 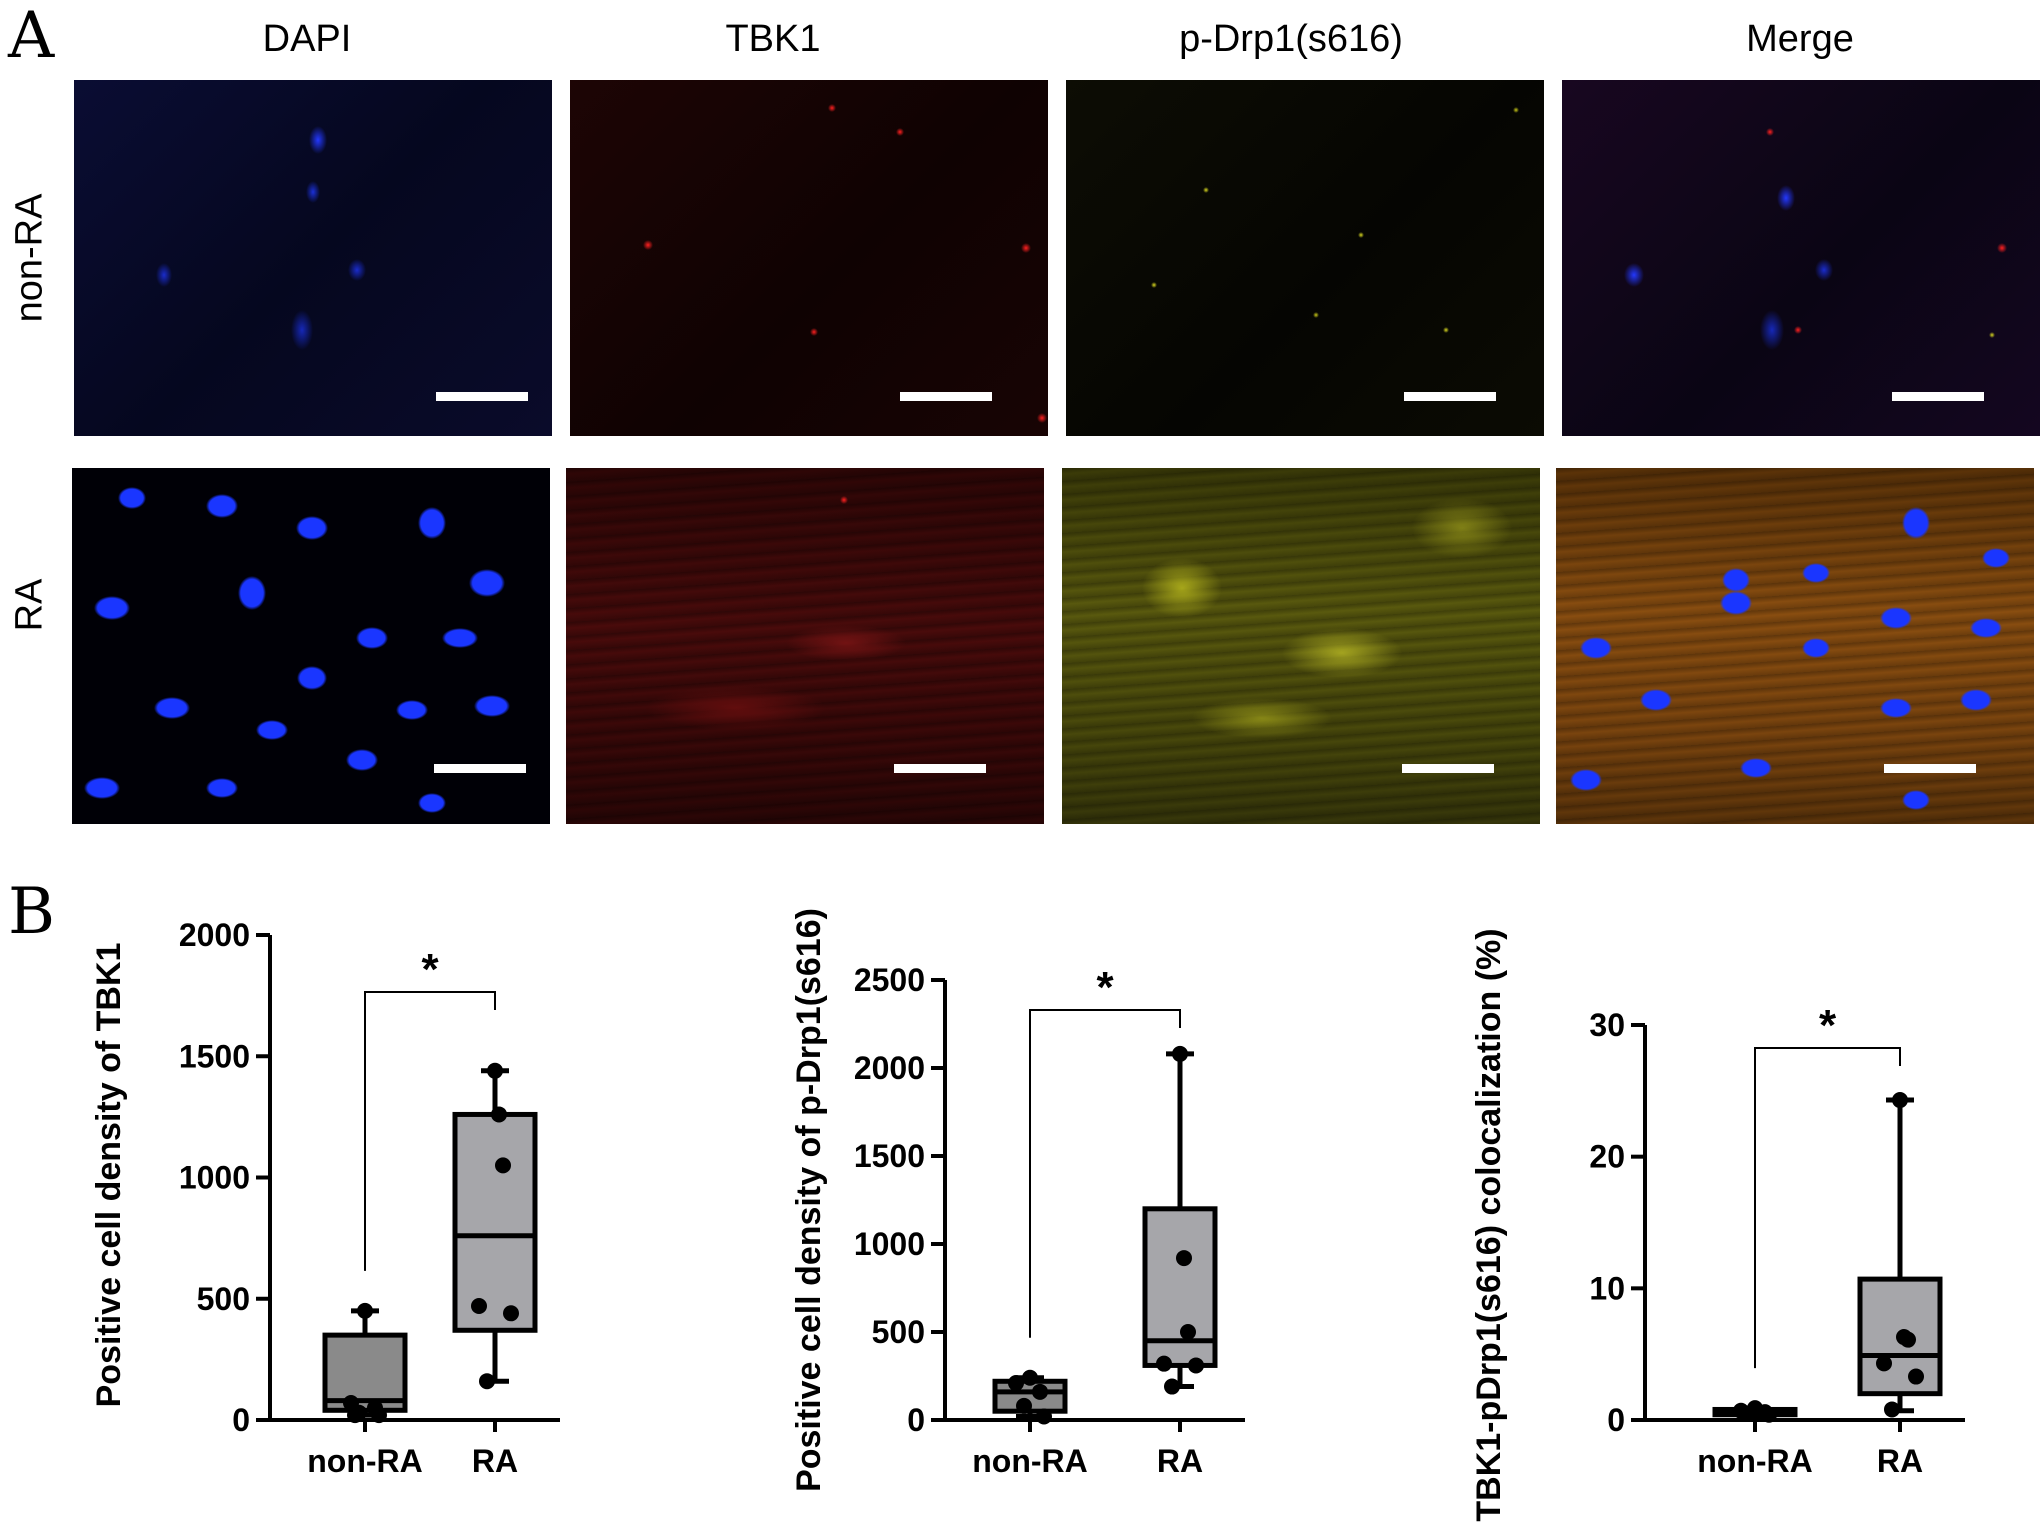 What do you see at coordinates (1305, 258) in the screenshot?
I see `micrograph-non-ra-pdrp1` at bounding box center [1305, 258].